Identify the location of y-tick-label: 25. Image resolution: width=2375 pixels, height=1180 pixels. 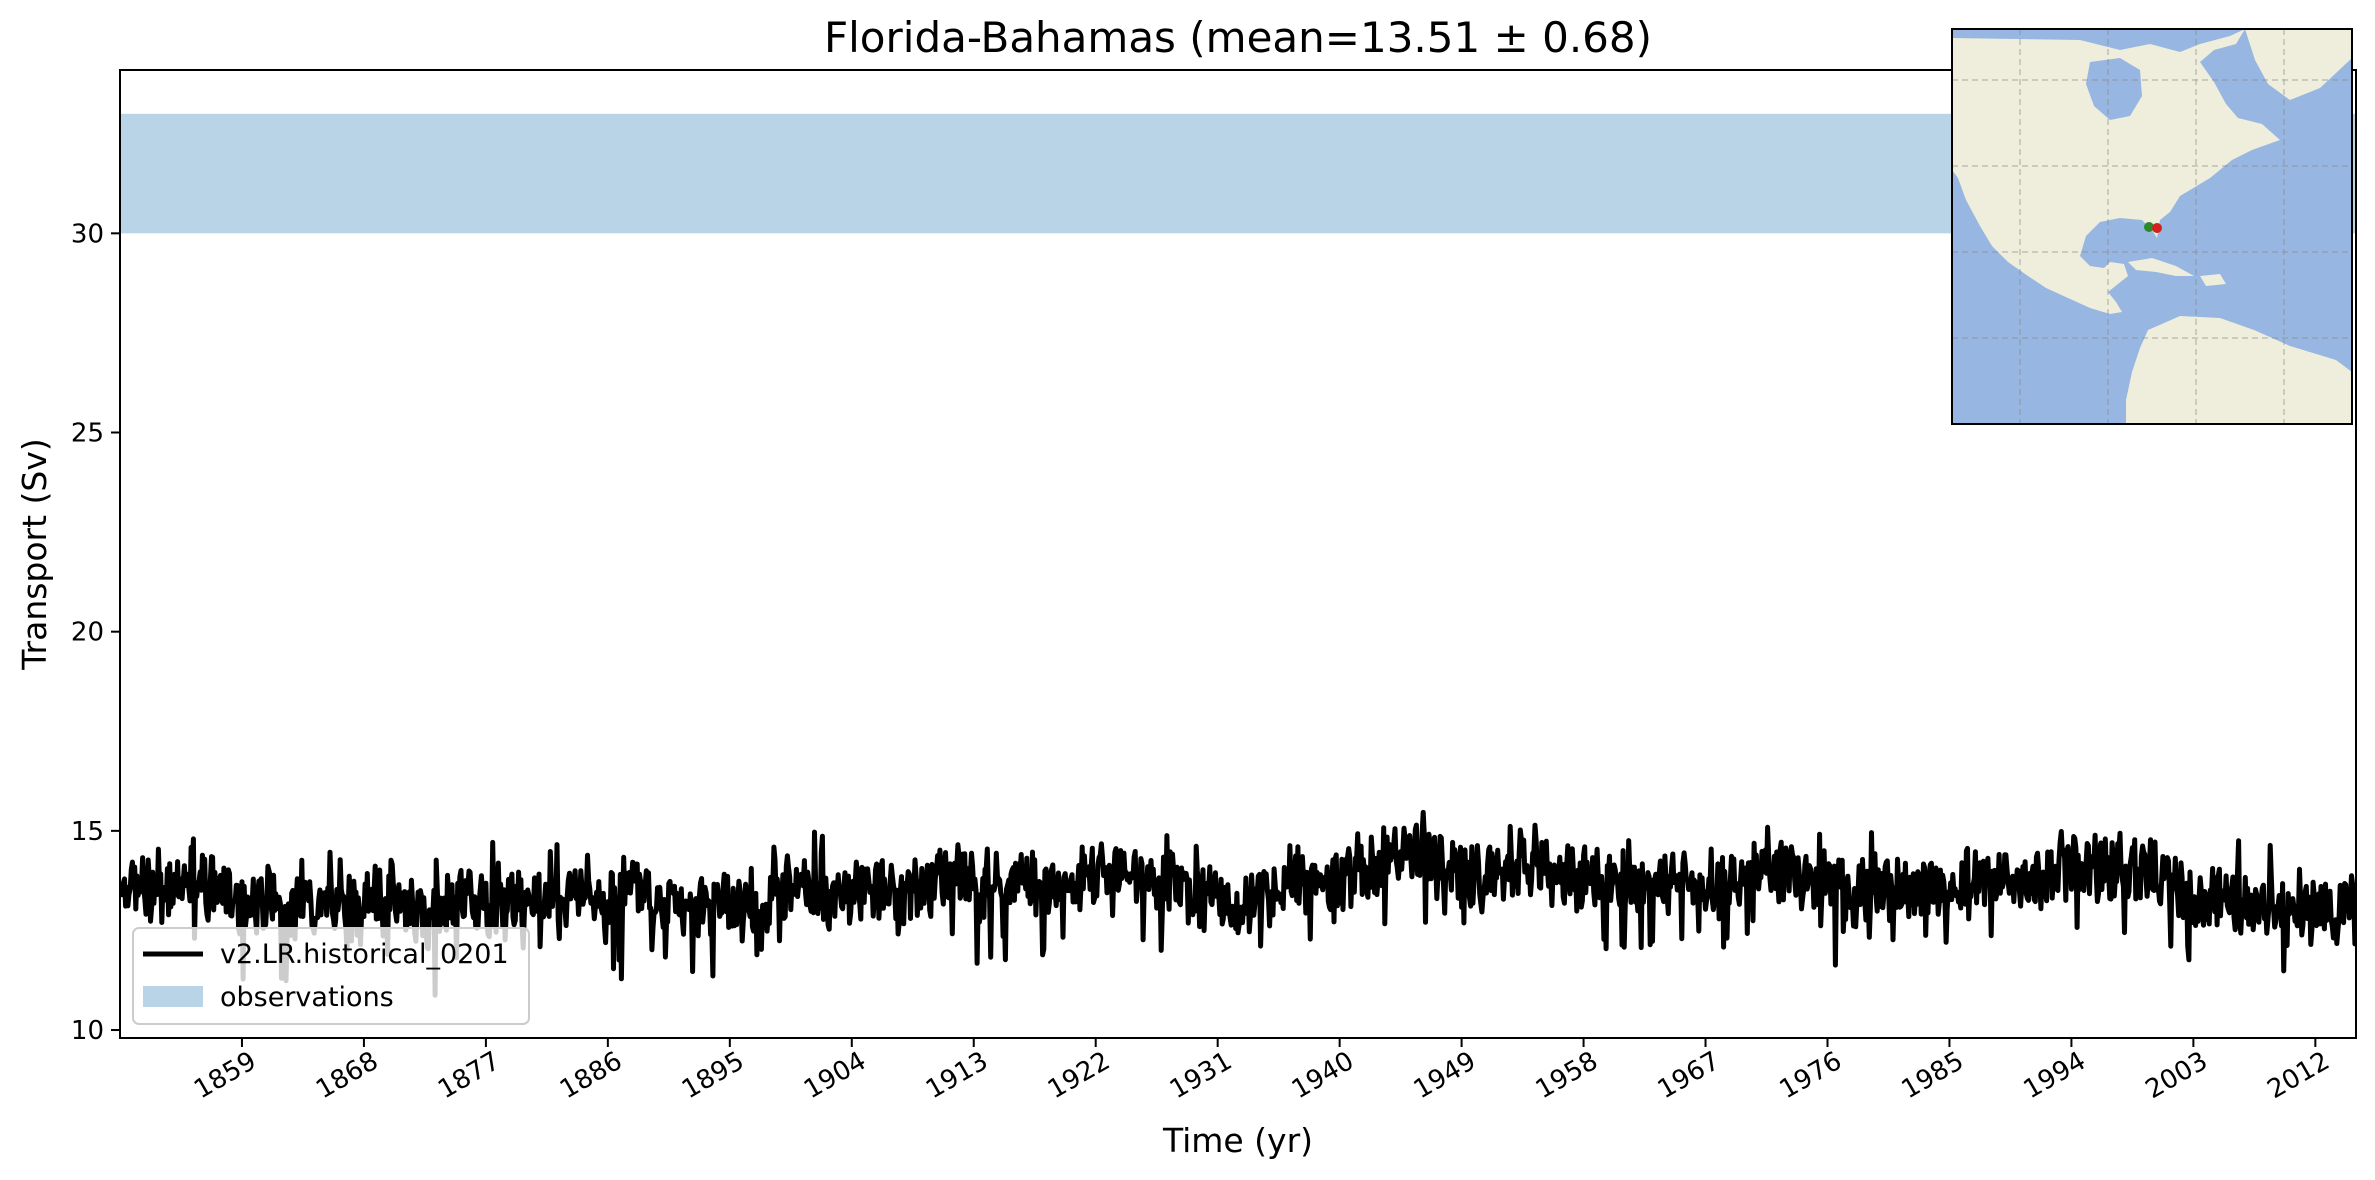
(87, 434).